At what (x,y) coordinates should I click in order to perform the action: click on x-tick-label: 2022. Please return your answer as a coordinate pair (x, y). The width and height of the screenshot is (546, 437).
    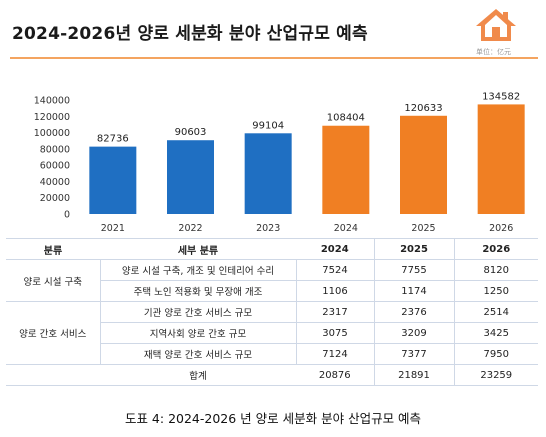
    Looking at the image, I should click on (190, 228).